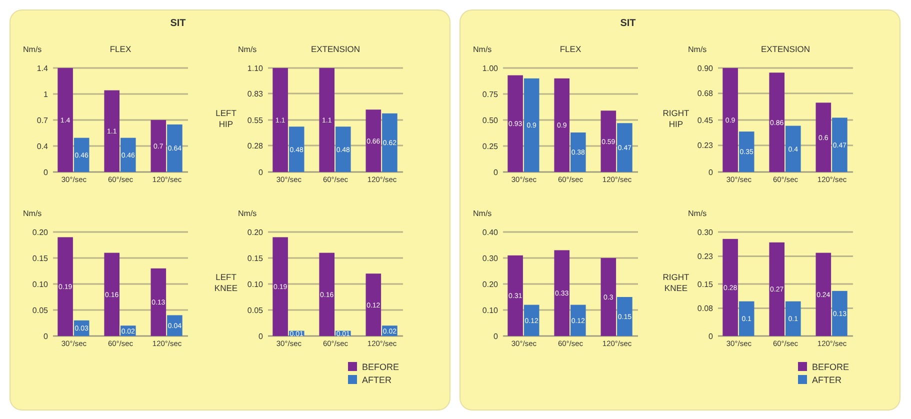 This screenshot has width=911, height=419. I want to click on y-tick-label: 1, so click(46, 94).